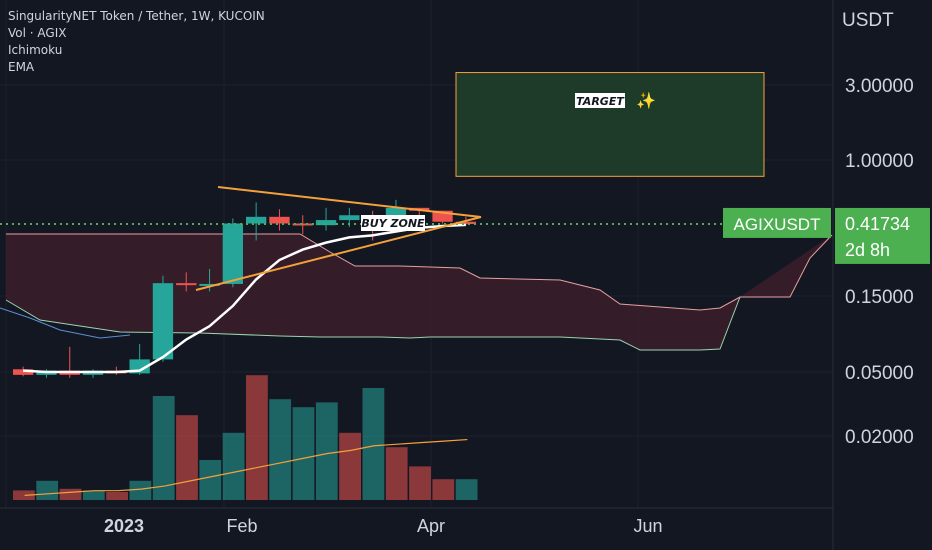 The image size is (932, 550). I want to click on time-axis: 2023 Feb Apr Jun, so click(416, 521).